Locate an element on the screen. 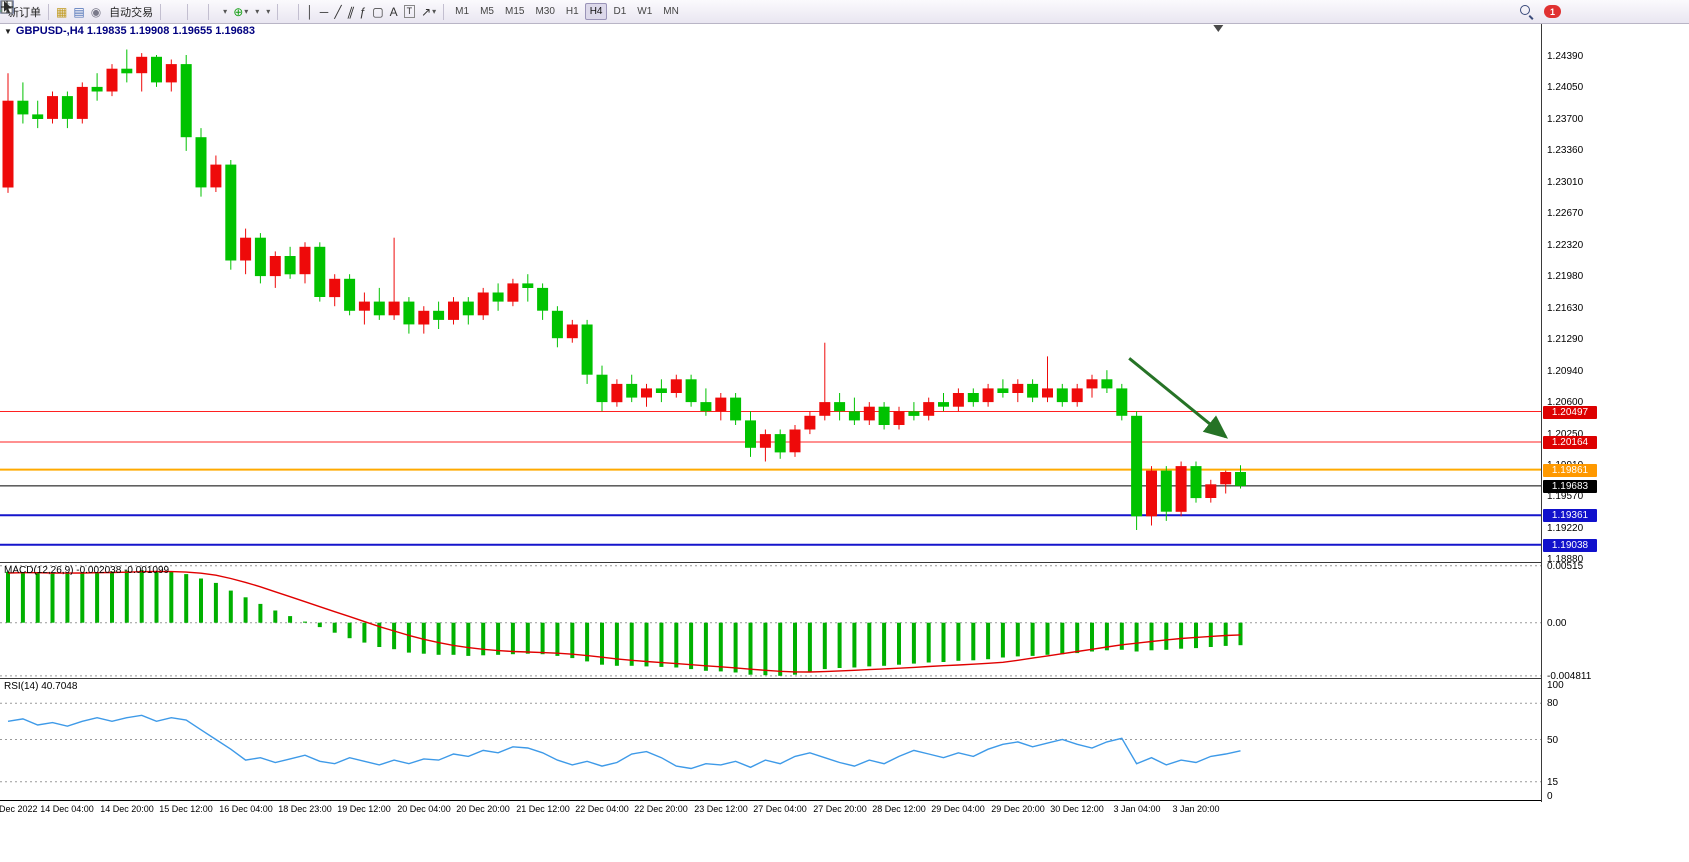 The height and width of the screenshot is (862, 1689). collapse-panel-icon: ▼ is located at coordinates (8, 31).